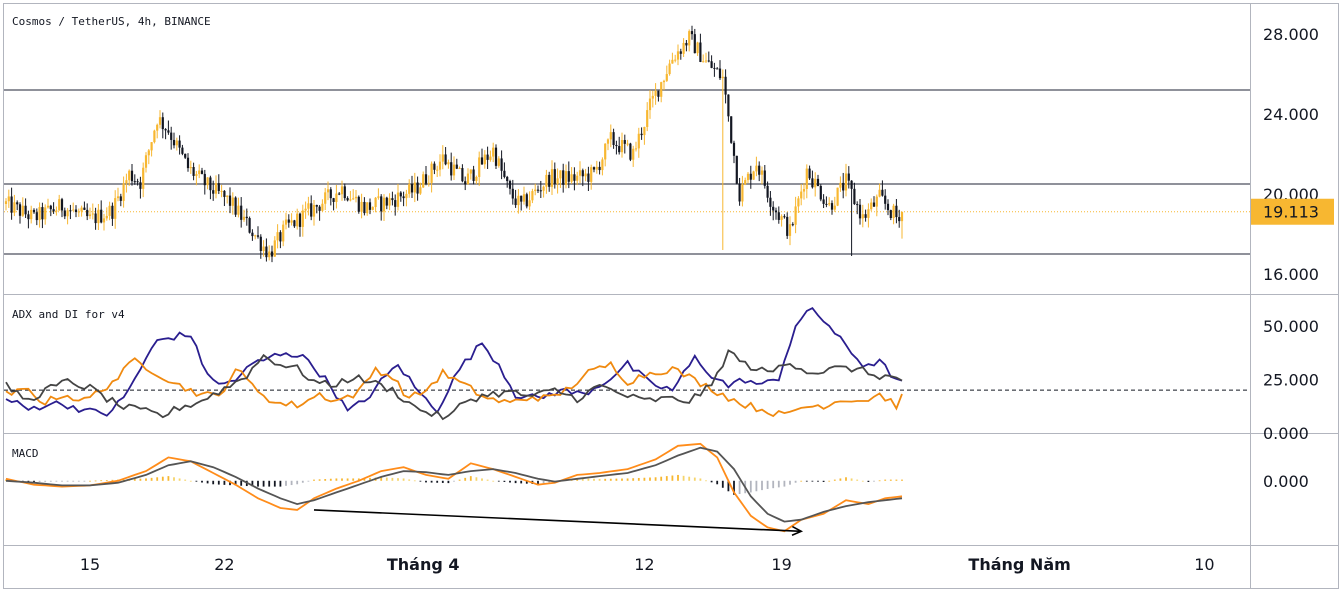  I want to click on time-axis: 15 22 Tháng 4 12 19 Tháng Năm 10, so click(647, 564).